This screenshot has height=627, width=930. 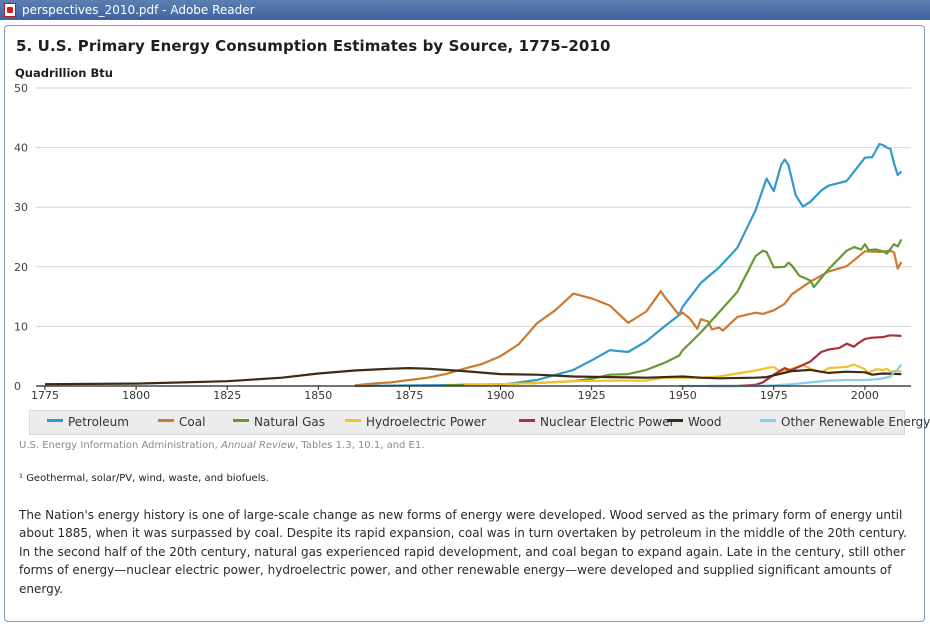 I want to click on x-tick-label: 1950, so click(x=683, y=395).